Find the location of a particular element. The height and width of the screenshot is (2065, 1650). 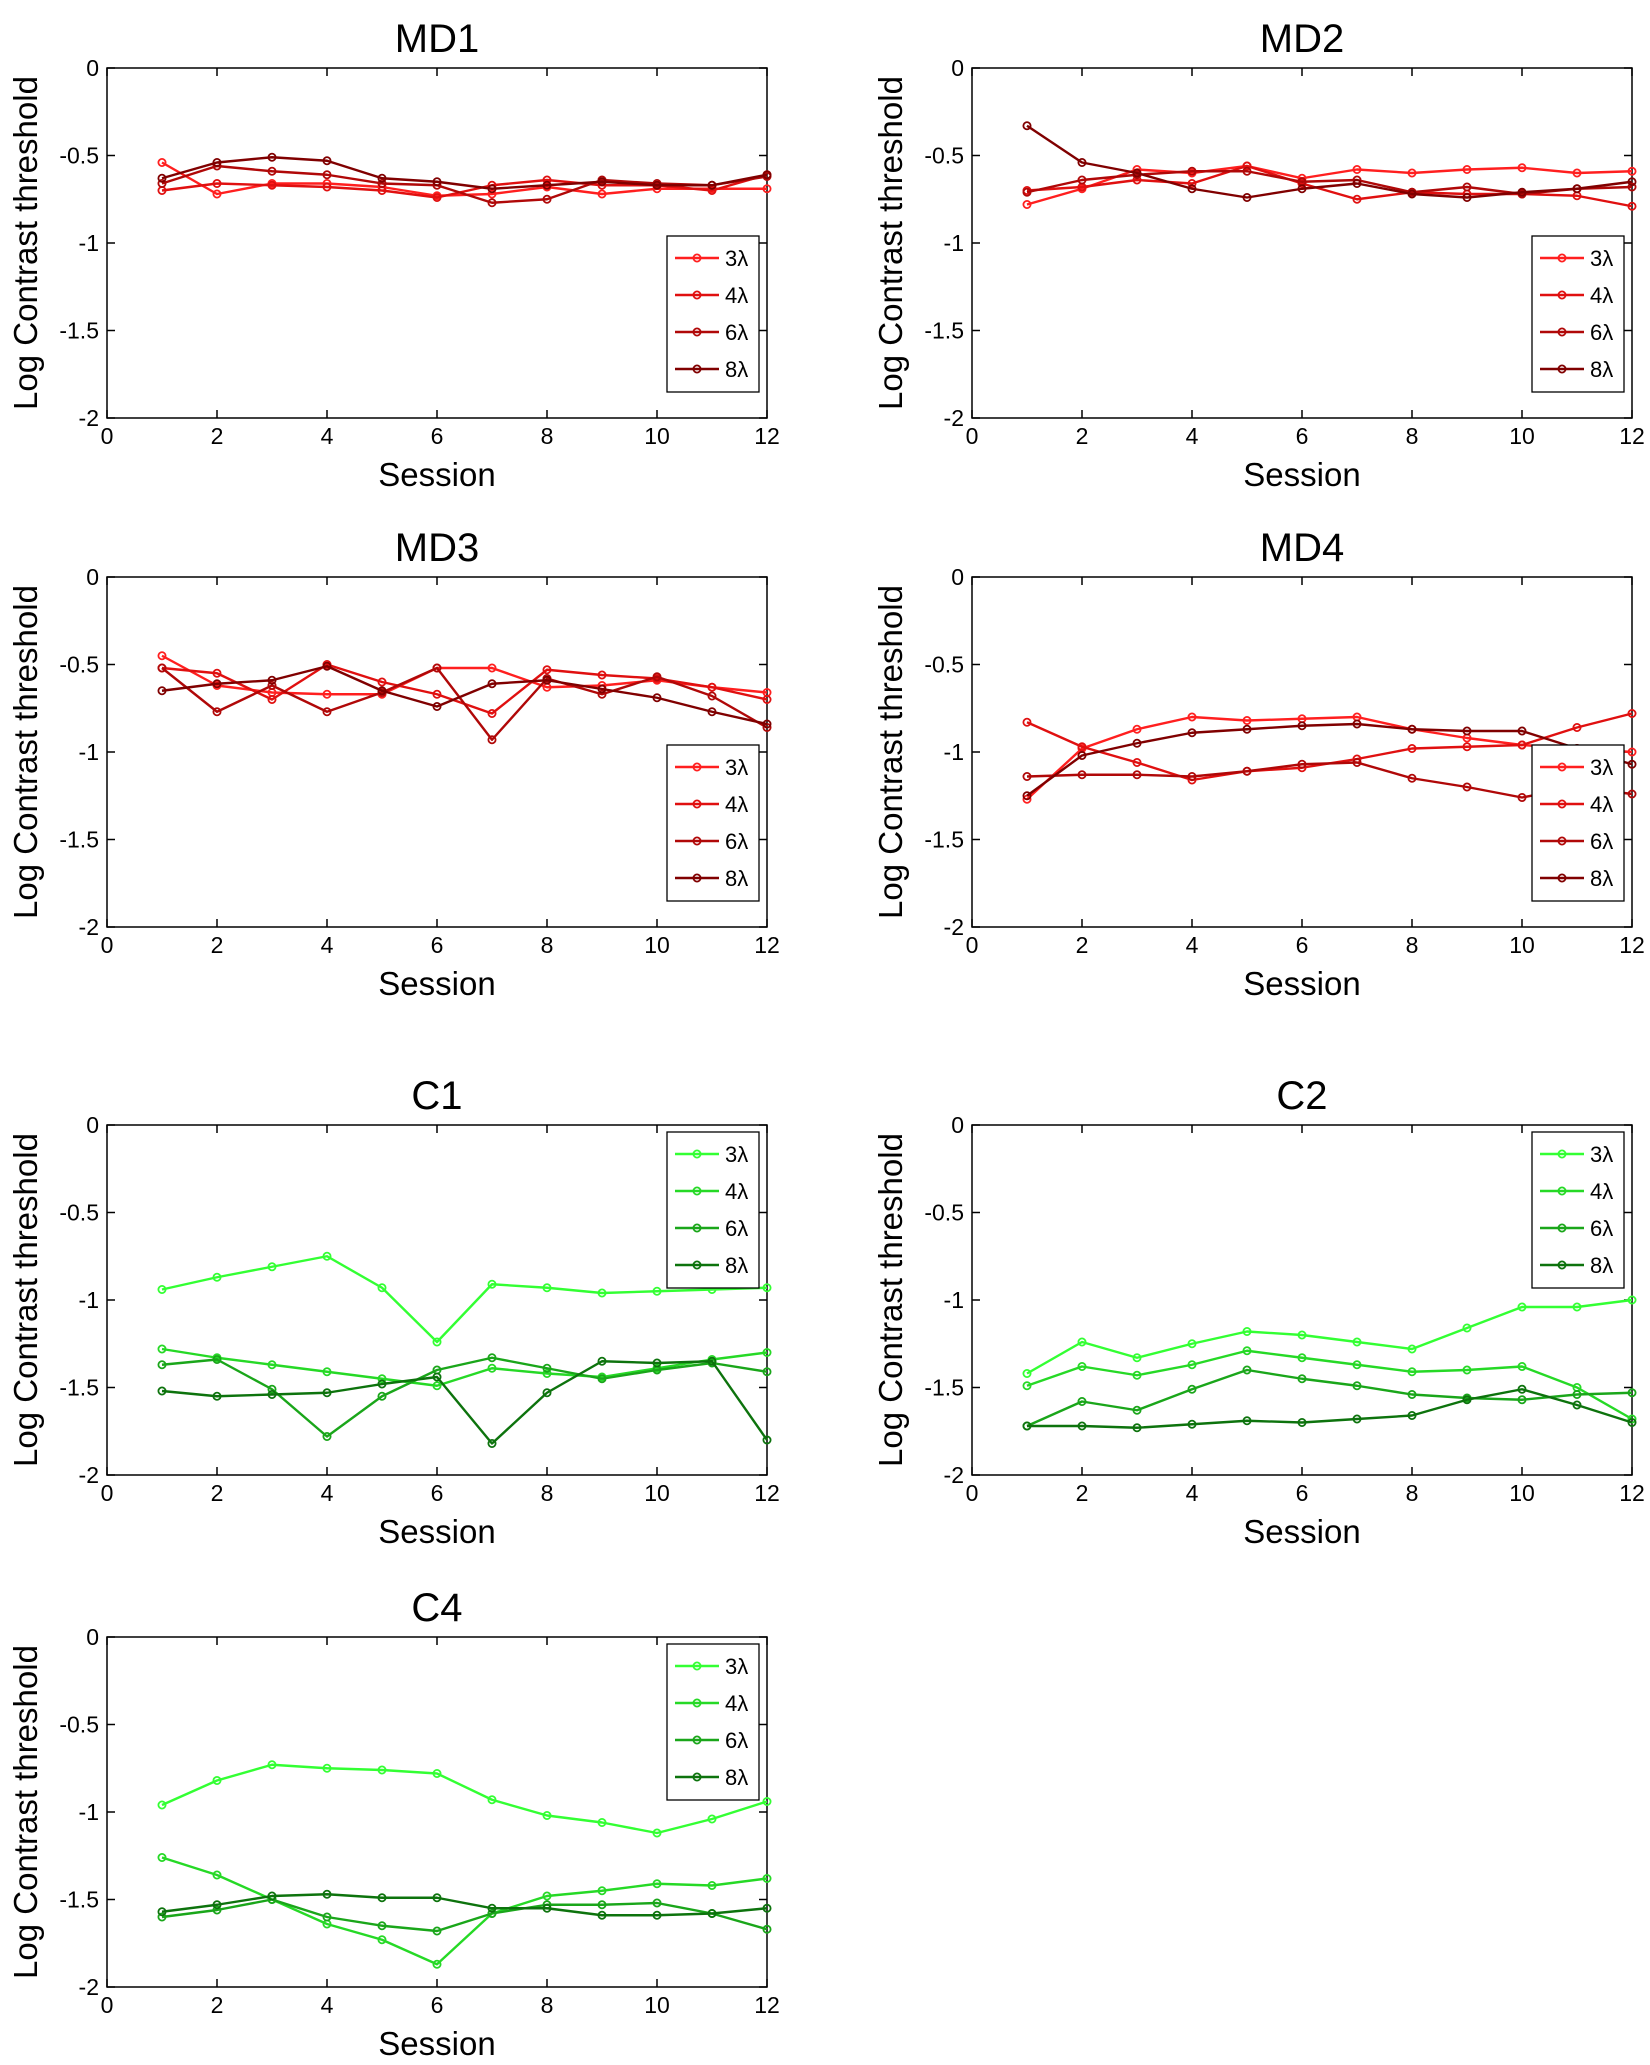

legend-label: 6λ is located at coordinates (1601, 841).